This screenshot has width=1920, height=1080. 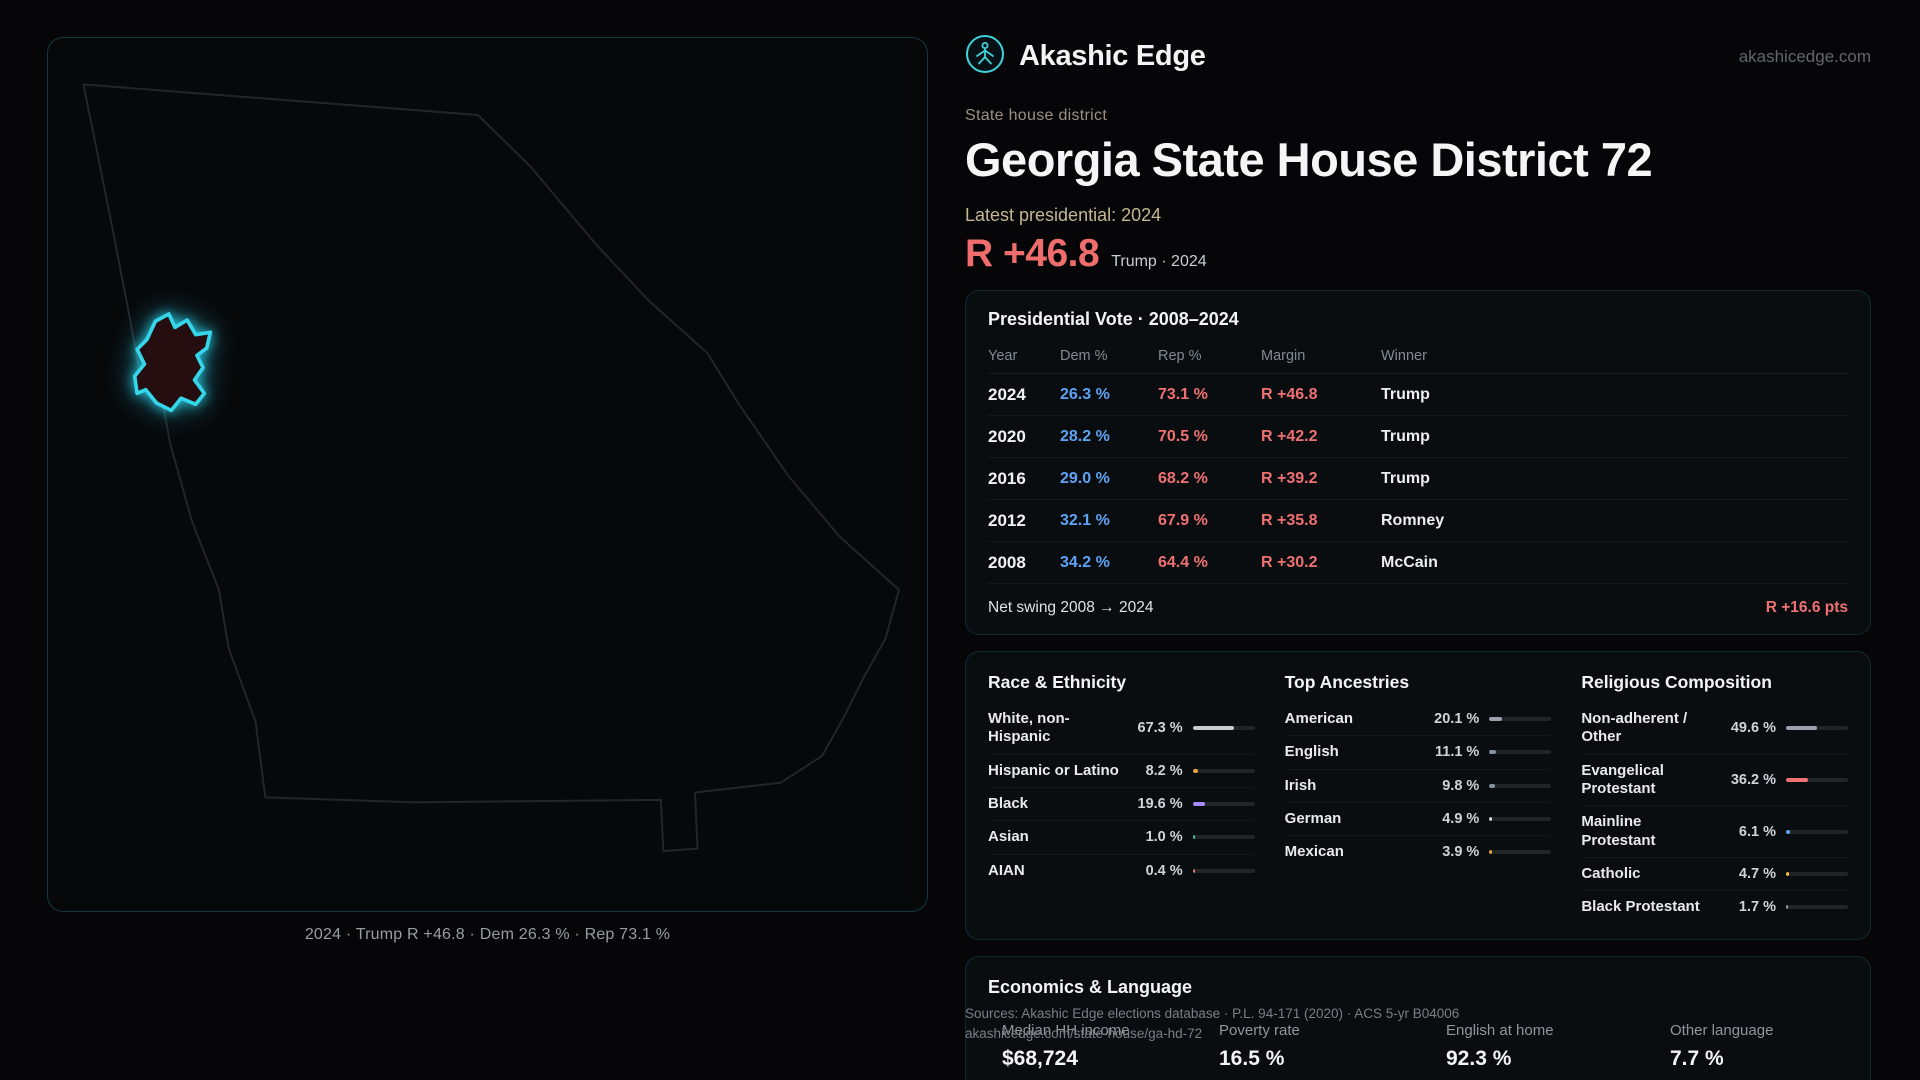 What do you see at coordinates (1183, 394) in the screenshot?
I see `cell-rep: 73.1 %` at bounding box center [1183, 394].